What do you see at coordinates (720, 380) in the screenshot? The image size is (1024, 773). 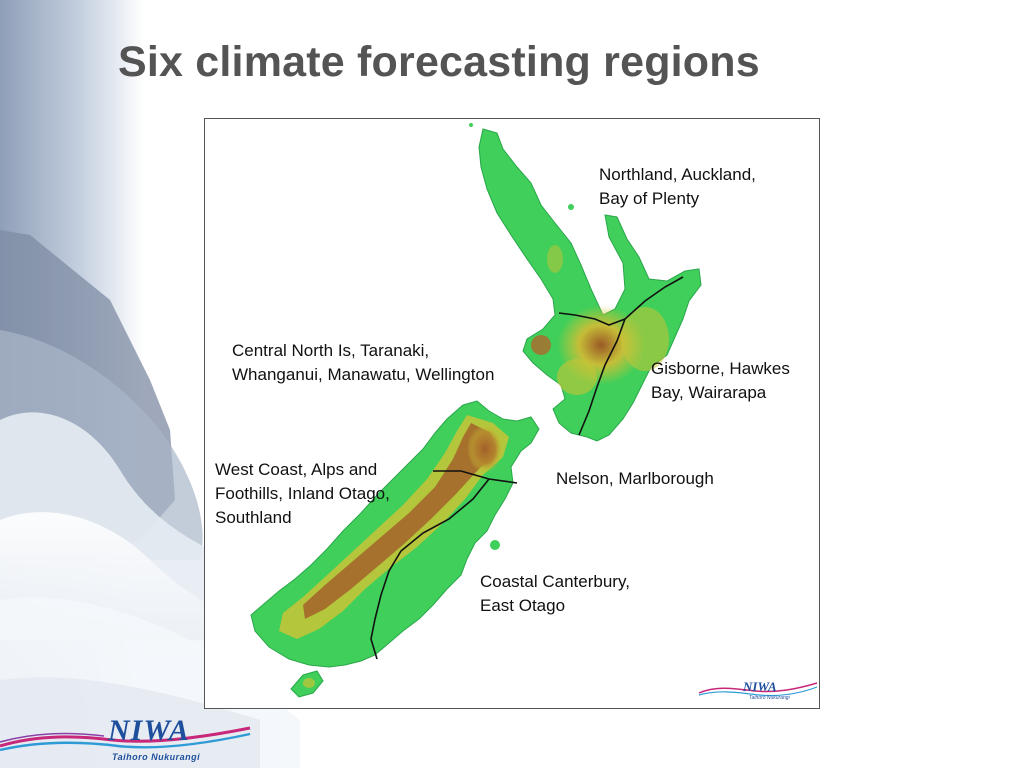 I see `region-label-gisborne: Gisborne, Hawkes Bay, Wairarapa` at bounding box center [720, 380].